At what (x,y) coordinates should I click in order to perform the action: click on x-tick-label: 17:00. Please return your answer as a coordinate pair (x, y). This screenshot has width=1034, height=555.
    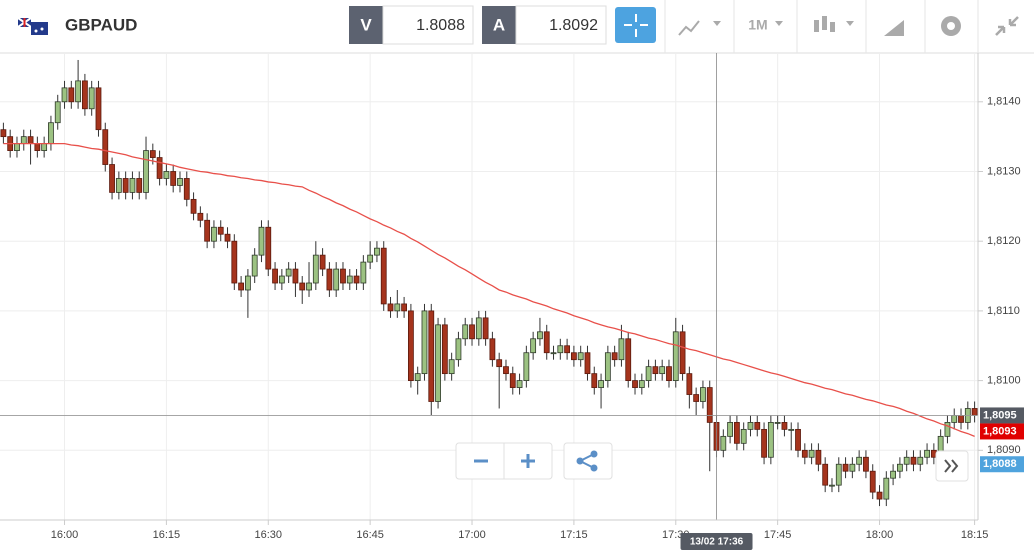
    Looking at the image, I should click on (472, 535).